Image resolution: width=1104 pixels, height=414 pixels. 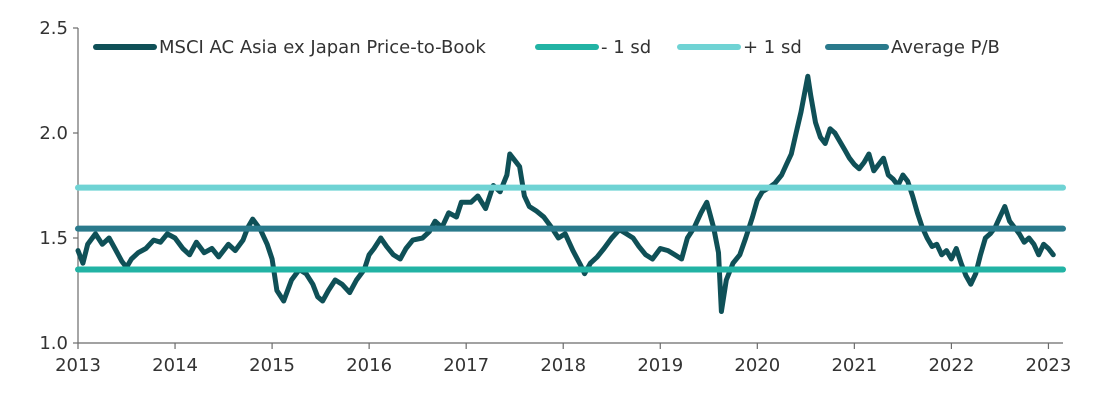 I want to click on x-tick-label: 2023, so click(x=1049, y=365).